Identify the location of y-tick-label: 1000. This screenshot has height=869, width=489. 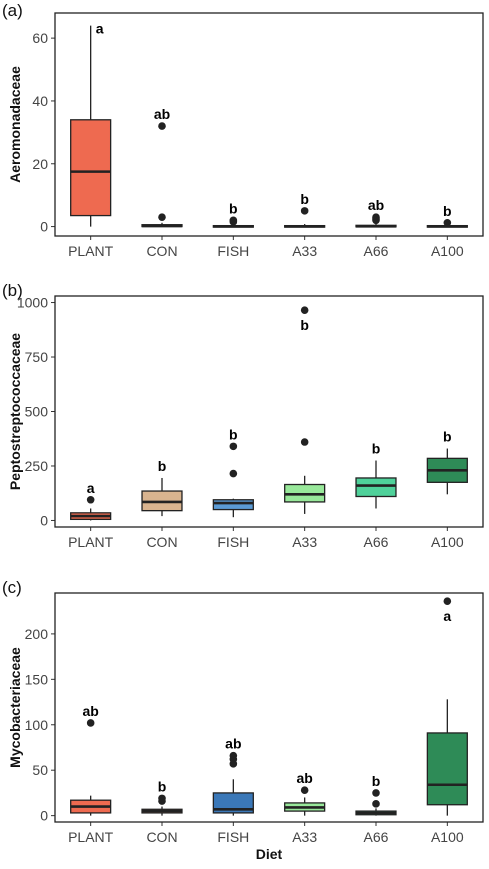
(32, 303).